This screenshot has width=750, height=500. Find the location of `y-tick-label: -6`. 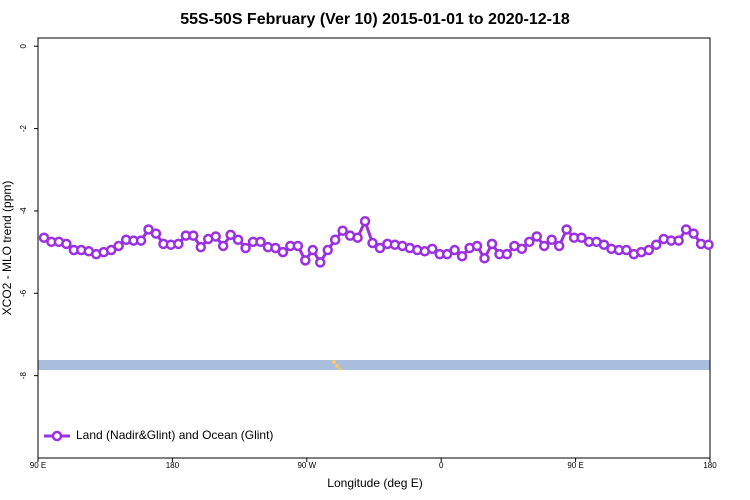

y-tick-label: -6 is located at coordinates (23, 293).